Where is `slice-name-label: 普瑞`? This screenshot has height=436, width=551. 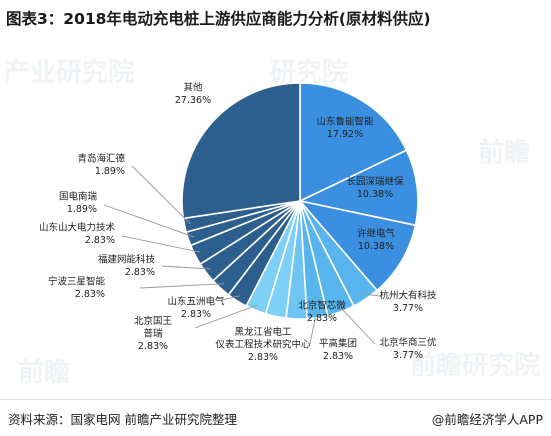
slice-name-label: 普瑞 is located at coordinates (153, 334).